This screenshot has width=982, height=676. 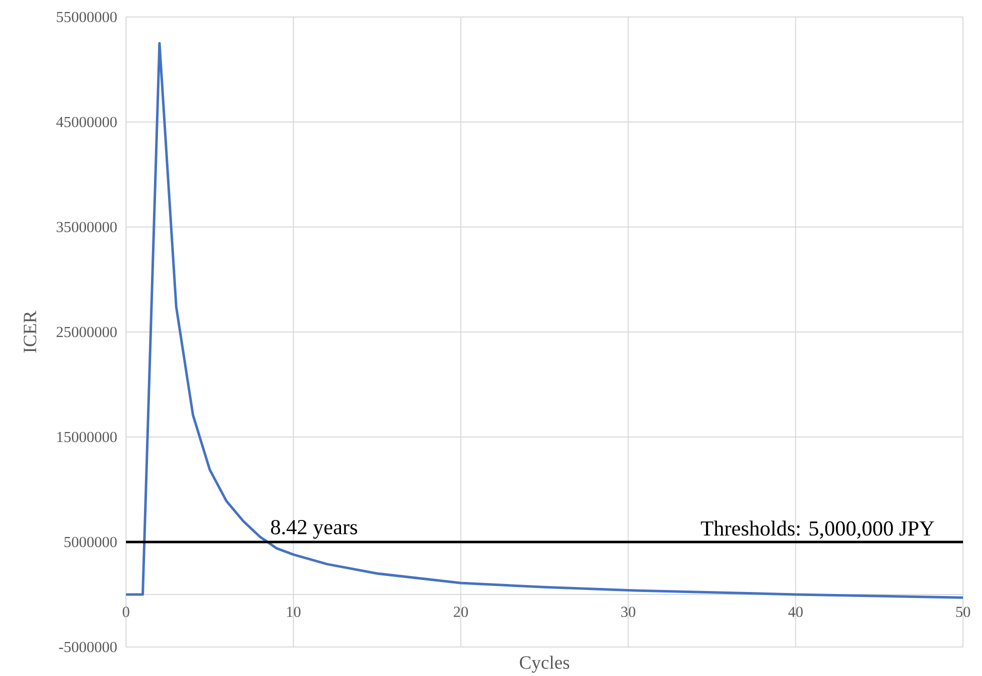 What do you see at coordinates (86, 17) in the screenshot?
I see `y-tick-label: 55000000` at bounding box center [86, 17].